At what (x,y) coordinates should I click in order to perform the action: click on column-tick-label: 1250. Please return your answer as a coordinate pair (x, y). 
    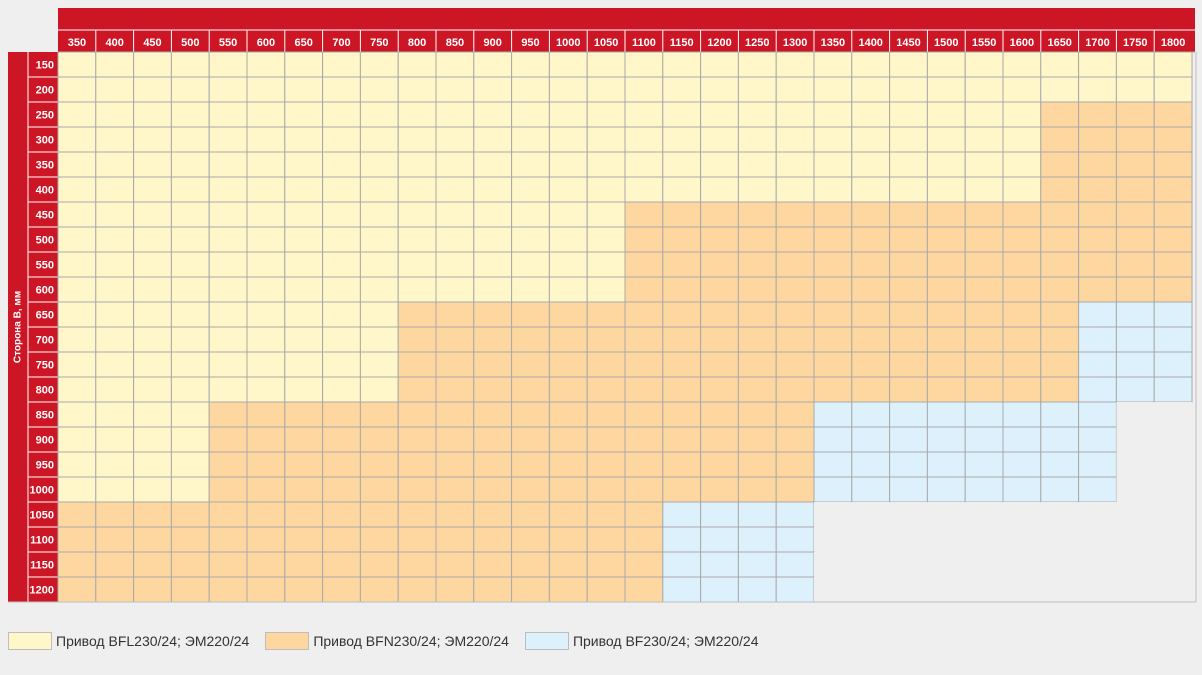
    Looking at the image, I should click on (757, 43).